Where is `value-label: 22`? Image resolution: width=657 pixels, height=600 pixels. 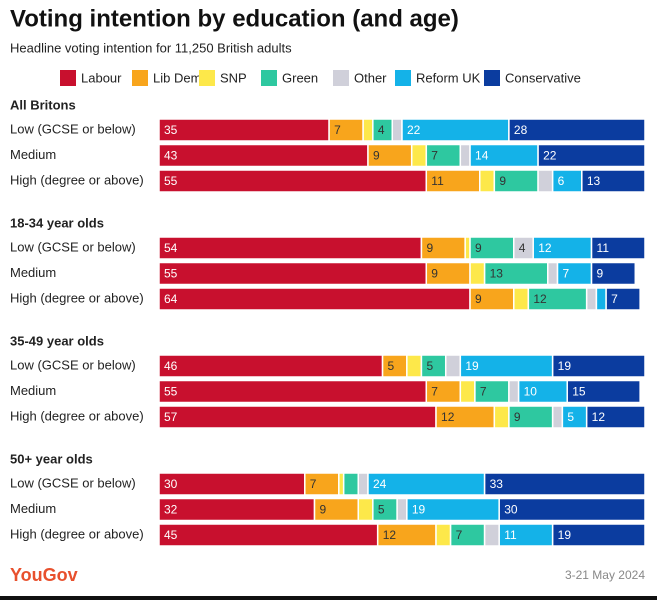 value-label: 22 is located at coordinates (550, 156).